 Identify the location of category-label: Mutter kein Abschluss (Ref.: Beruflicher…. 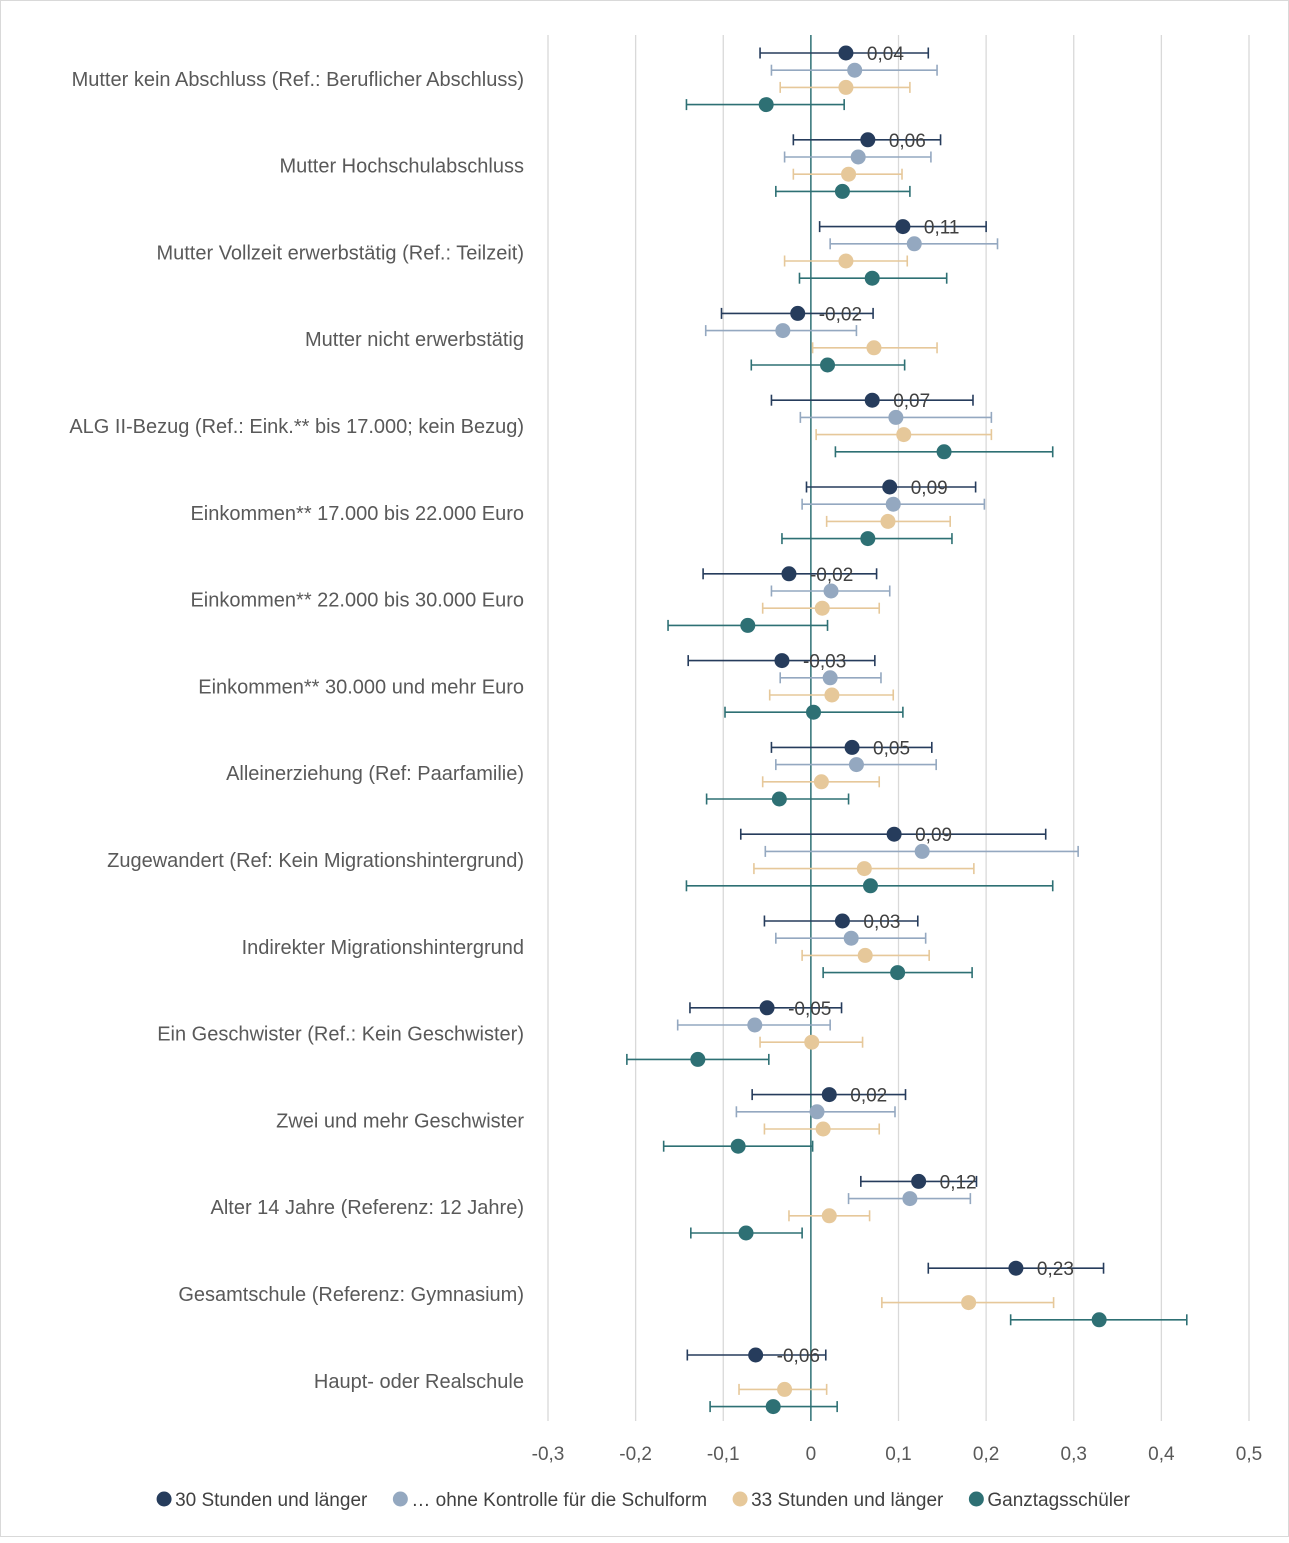
(298, 80).